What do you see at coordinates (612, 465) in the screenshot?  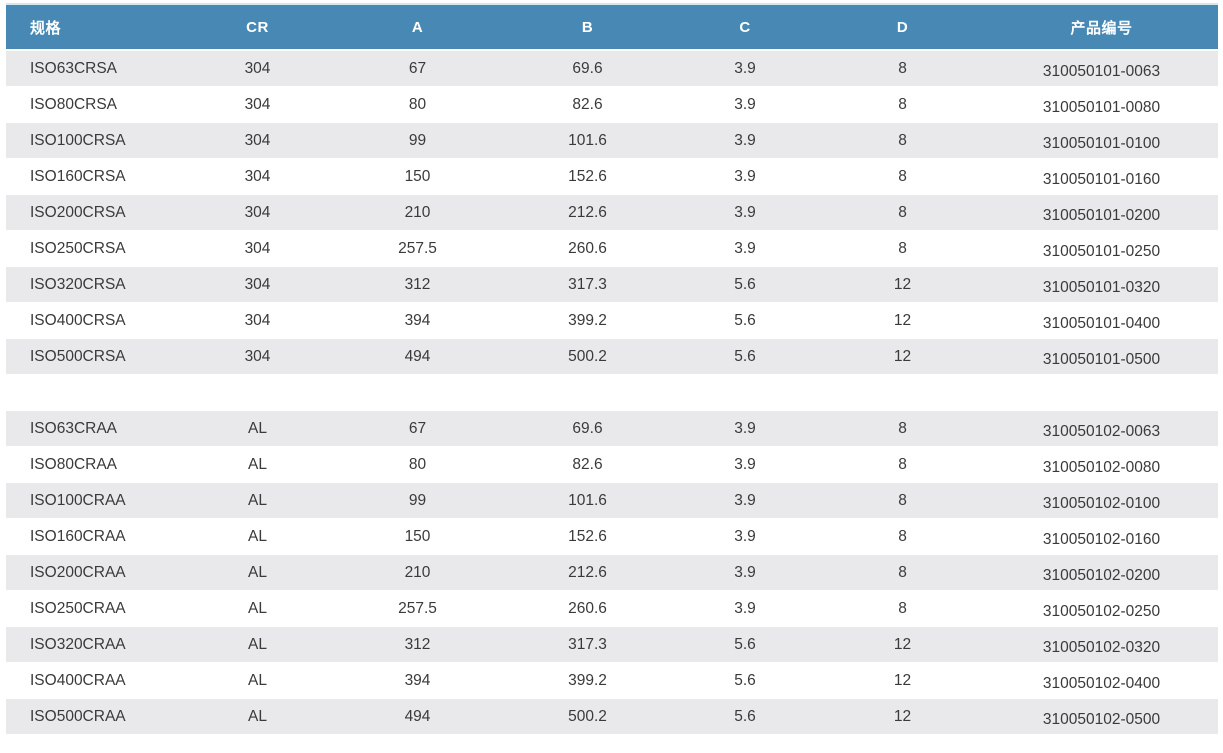 I see `table-row: ISO80CRAA AL 80 82.6 3.9 8 310050102-0080` at bounding box center [612, 465].